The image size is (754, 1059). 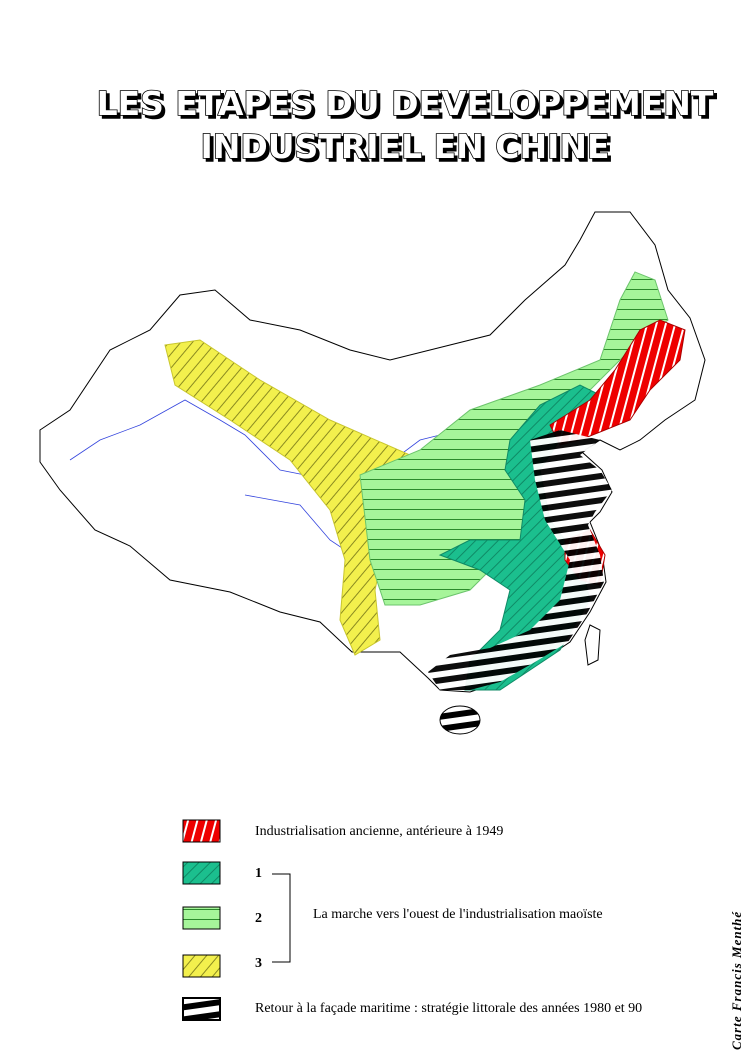 I want to click on legend-label: 2, so click(x=258, y=918).